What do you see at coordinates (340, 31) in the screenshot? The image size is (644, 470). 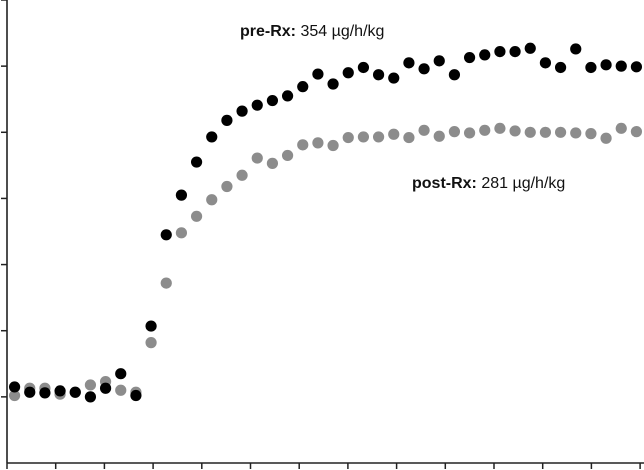 I see `annotation-pre-rx-value: 354 µg/h/kg` at bounding box center [340, 31].